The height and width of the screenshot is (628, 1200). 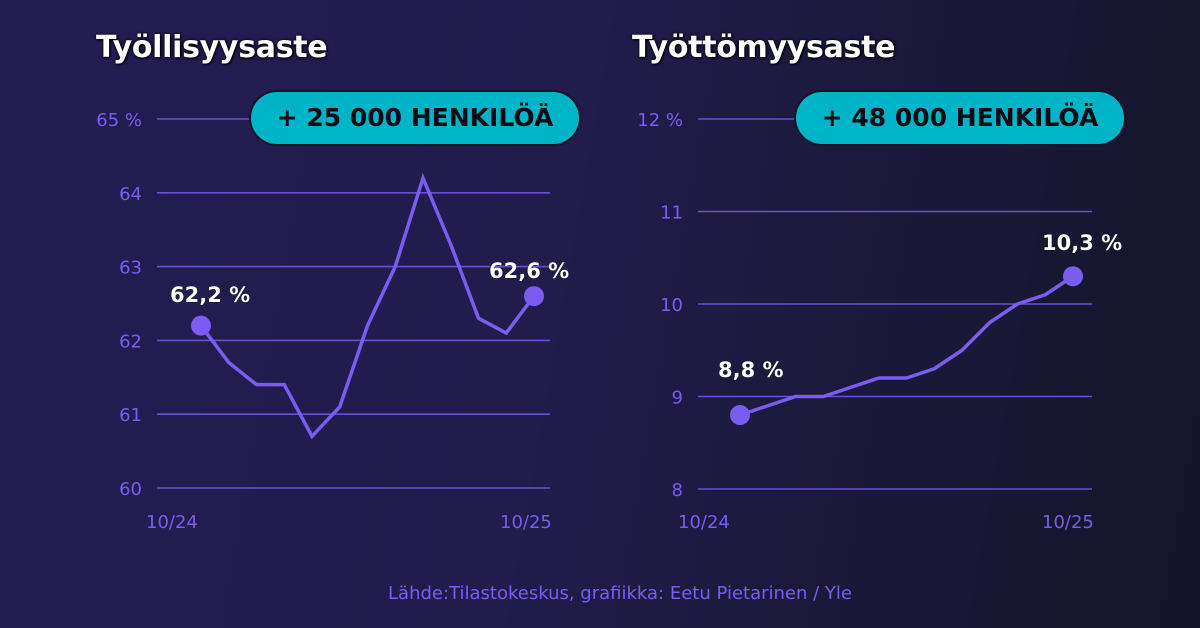 I want to click on employment-rate-title: Työllisyysaste, so click(x=212, y=47).